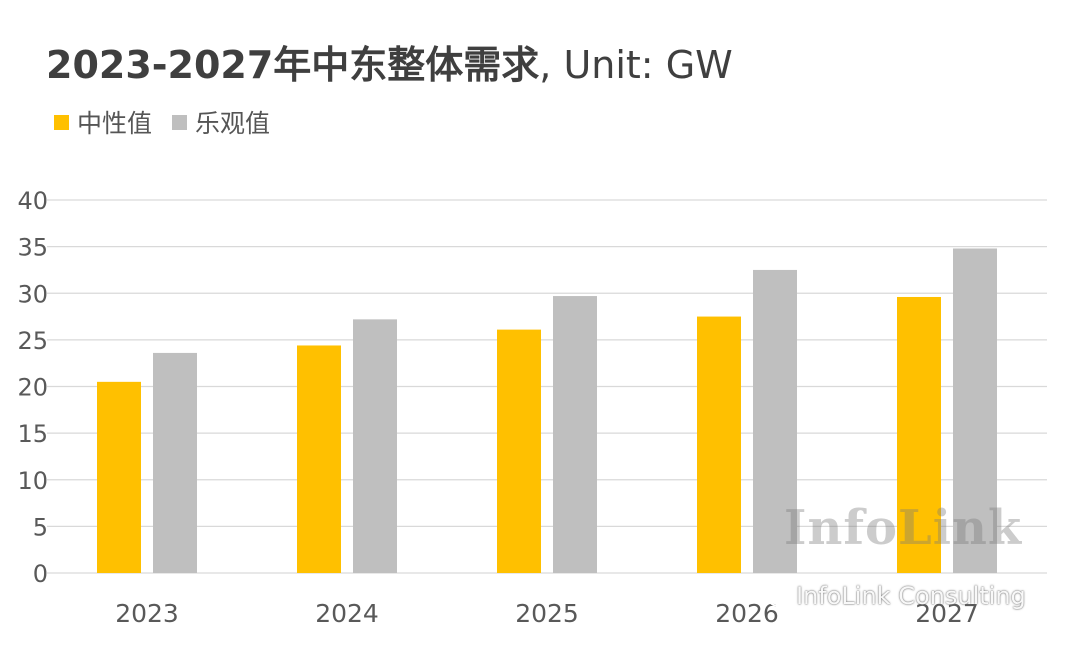 Image resolution: width=1080 pixels, height=649 pixels. What do you see at coordinates (233, 123) in the screenshot?
I see `legend-label-optimistic: 乐观值` at bounding box center [233, 123].